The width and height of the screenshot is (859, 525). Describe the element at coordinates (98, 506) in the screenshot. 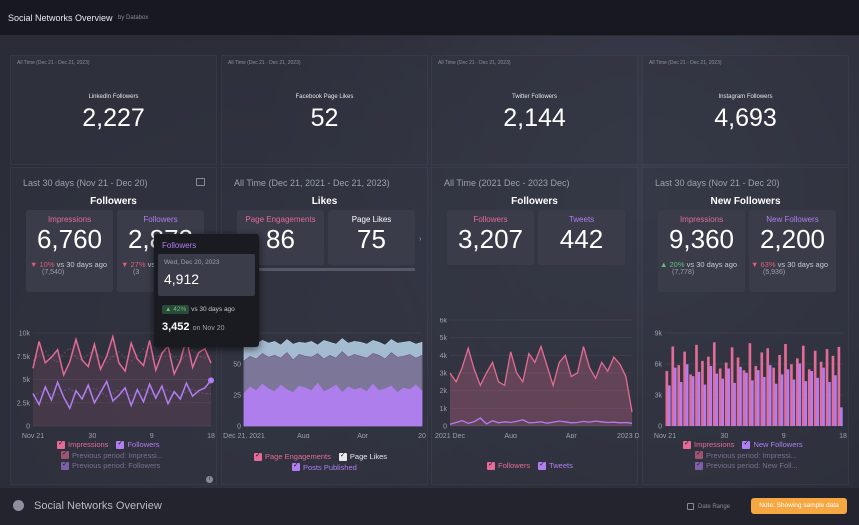

I see `footer-title: Social Networks Overview` at that location.